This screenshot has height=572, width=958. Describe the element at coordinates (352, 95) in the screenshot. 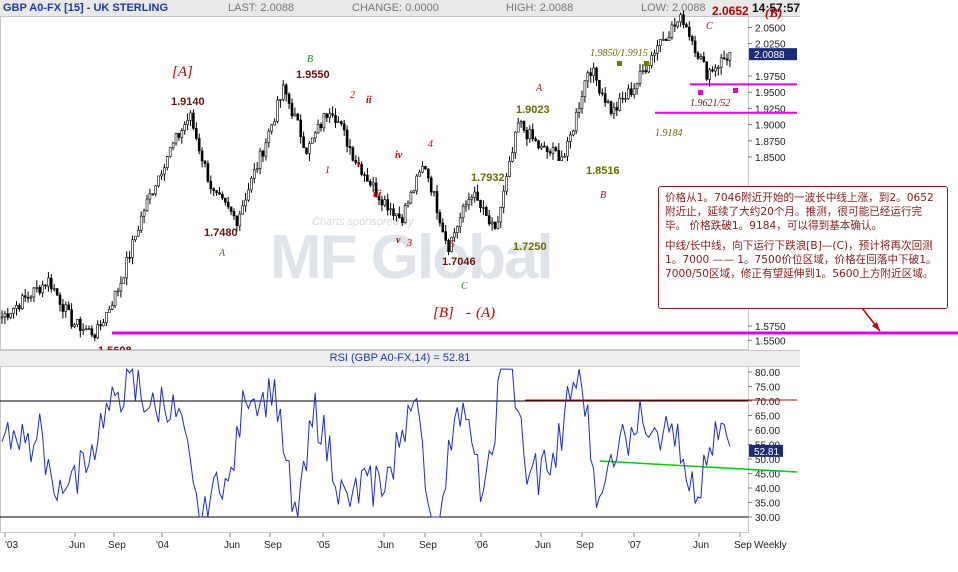

I see `wave-label-6: 2` at that location.